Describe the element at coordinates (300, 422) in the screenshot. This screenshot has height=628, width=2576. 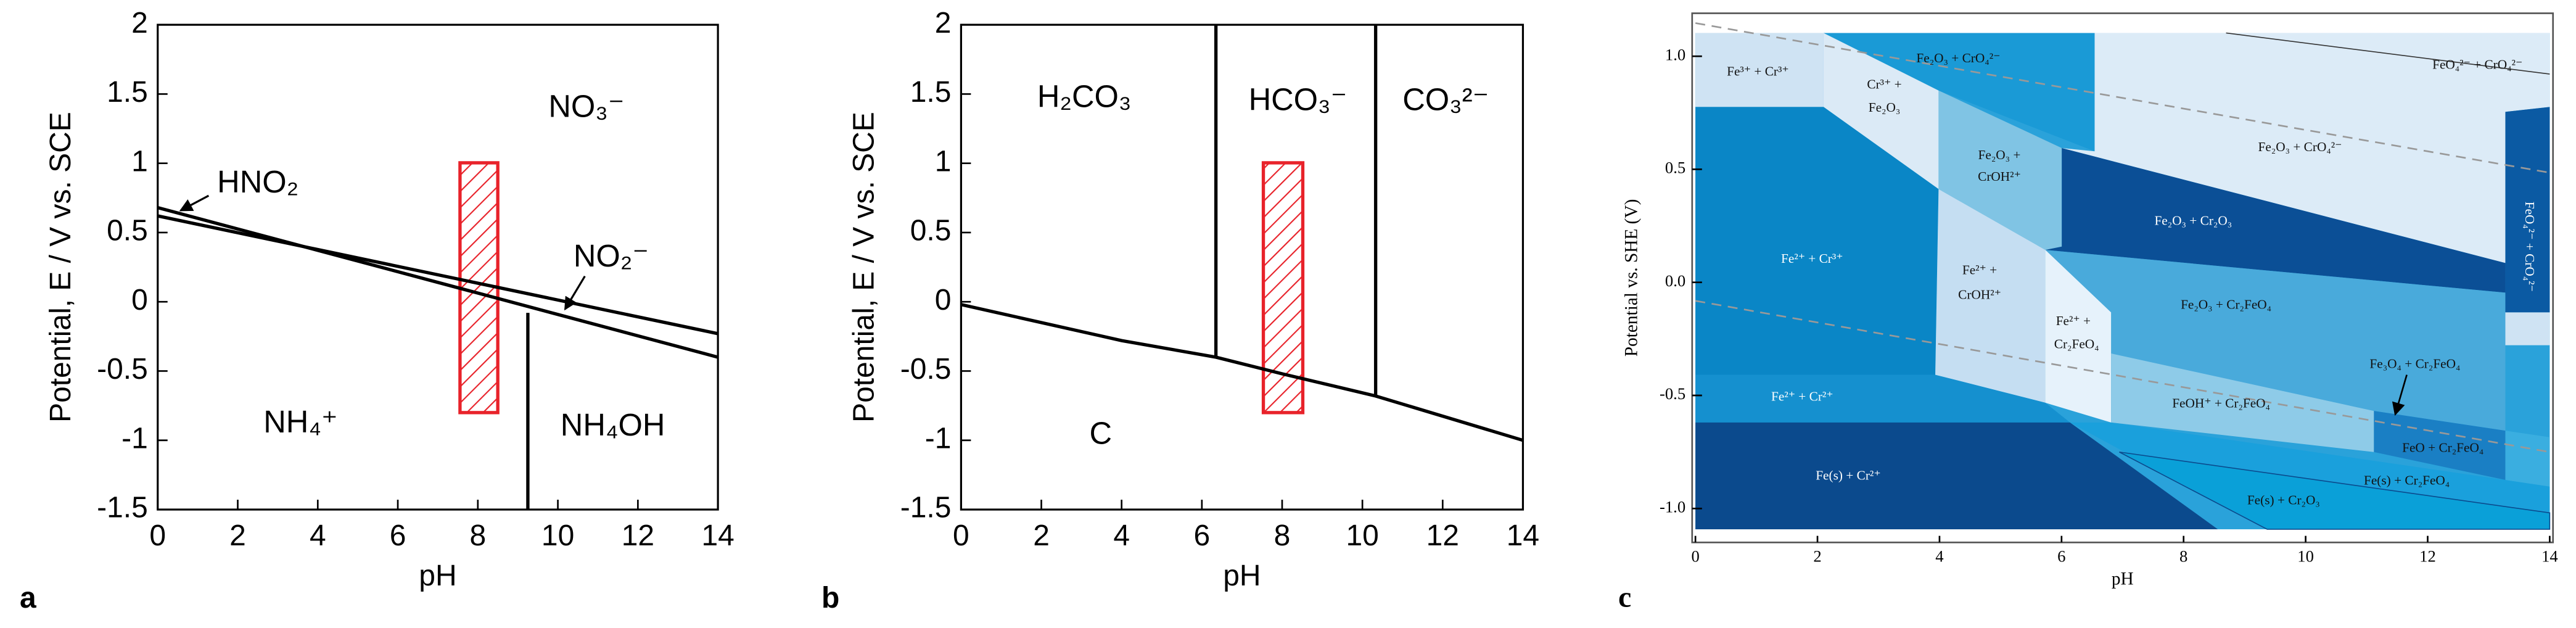
I see `region-label: NH₄⁺` at that location.